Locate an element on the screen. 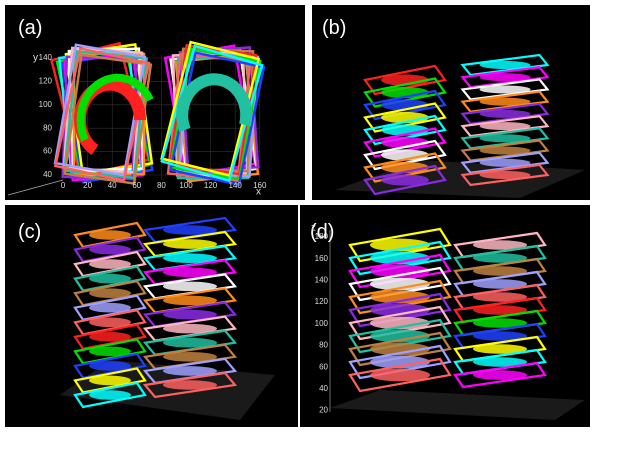  y-tick-label: 140 is located at coordinates (46, 57).